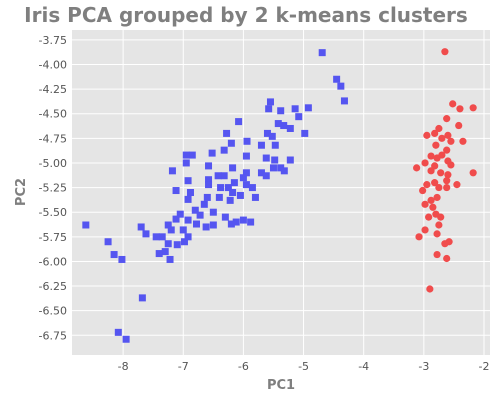 The height and width of the screenshot is (400, 500). What do you see at coordinates (53, 237) in the screenshot?
I see `y-tick-label: -5.75` at bounding box center [53, 237].